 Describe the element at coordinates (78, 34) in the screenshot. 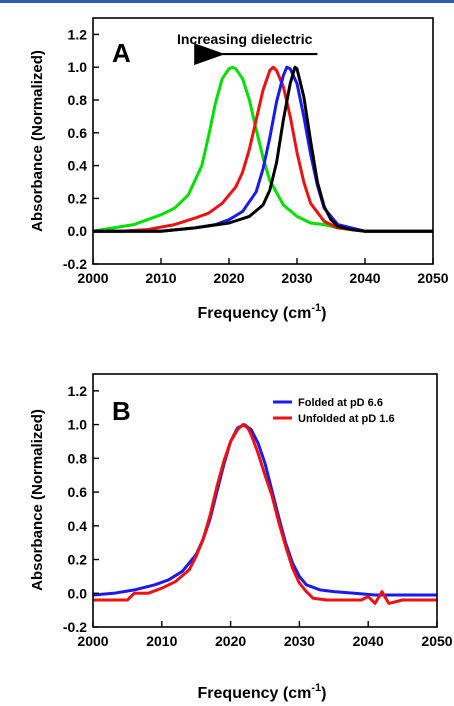

I see `panel-a-y-tick-label: 1.2` at that location.